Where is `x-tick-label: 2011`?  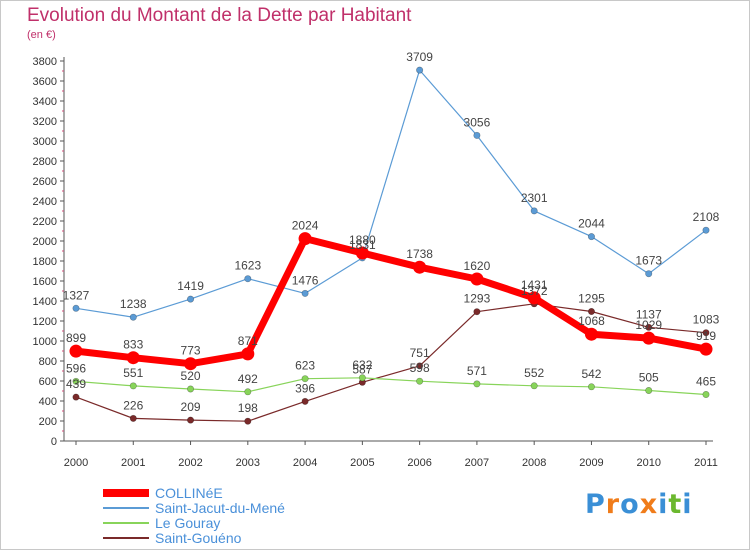 x-tick-label: 2011 is located at coordinates (706, 463).